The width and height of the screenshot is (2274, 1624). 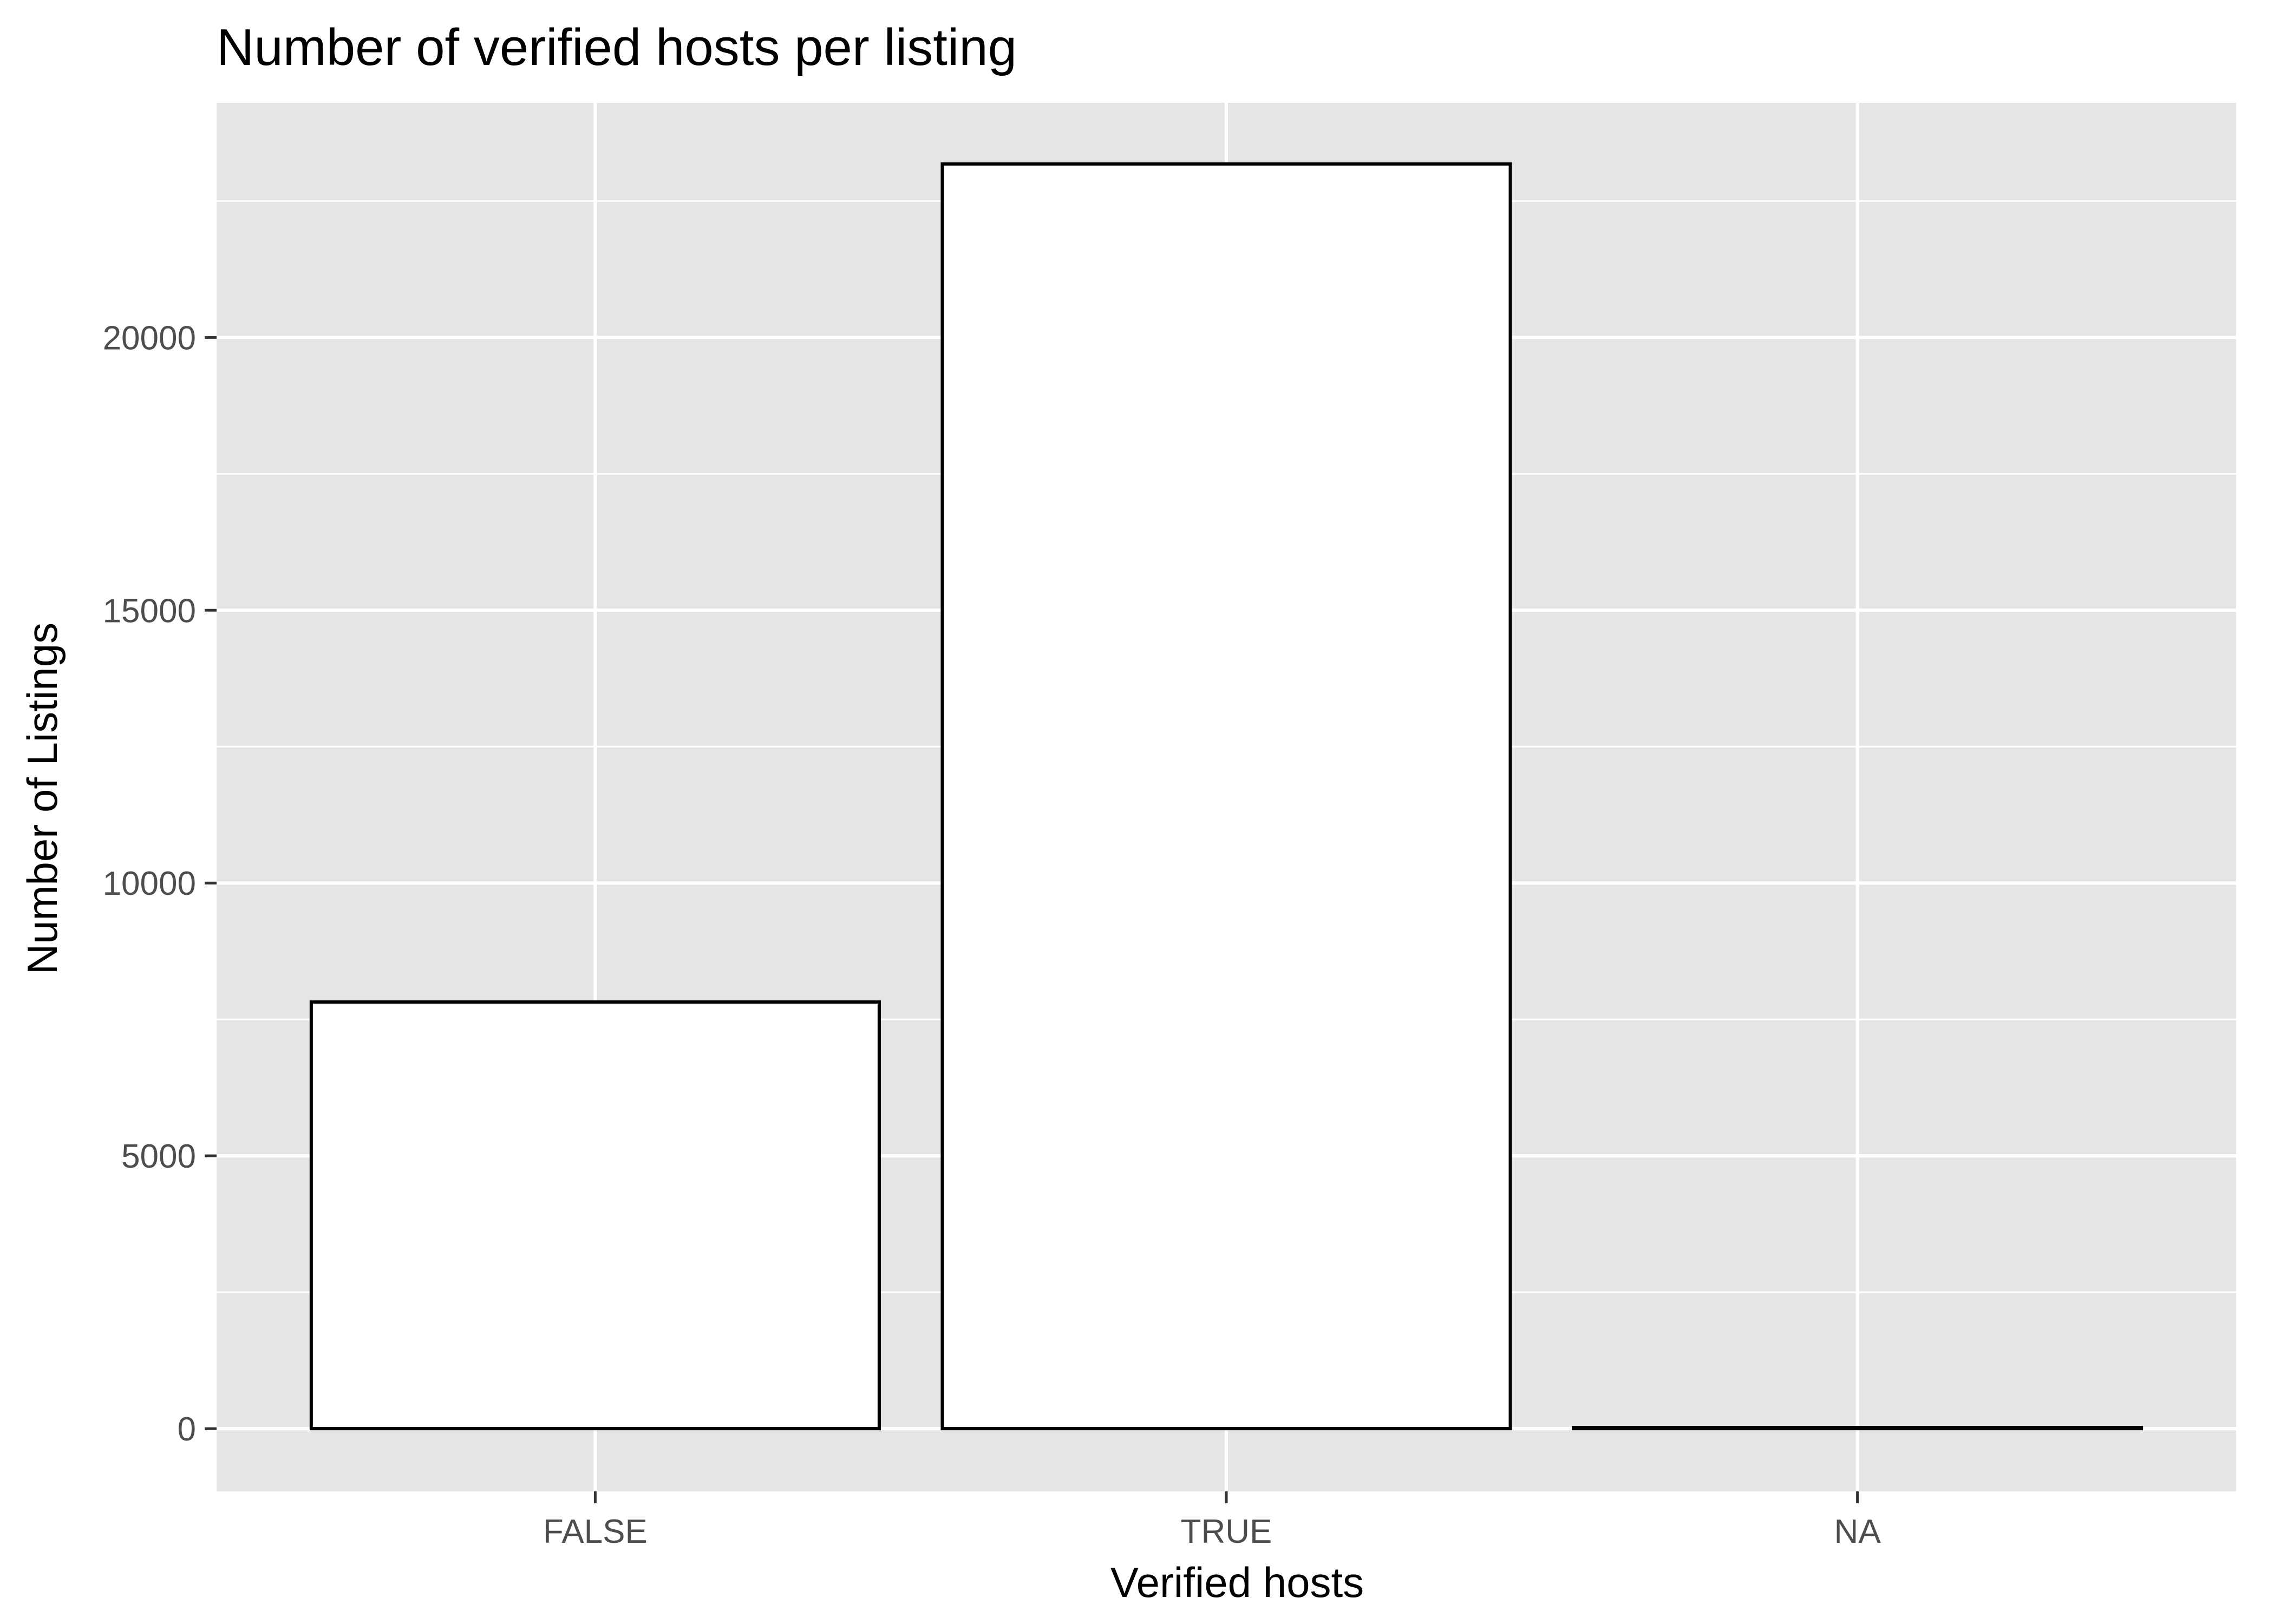 I want to click on y-axis: 0 5000 10000 15000 20000, so click(x=160, y=883).